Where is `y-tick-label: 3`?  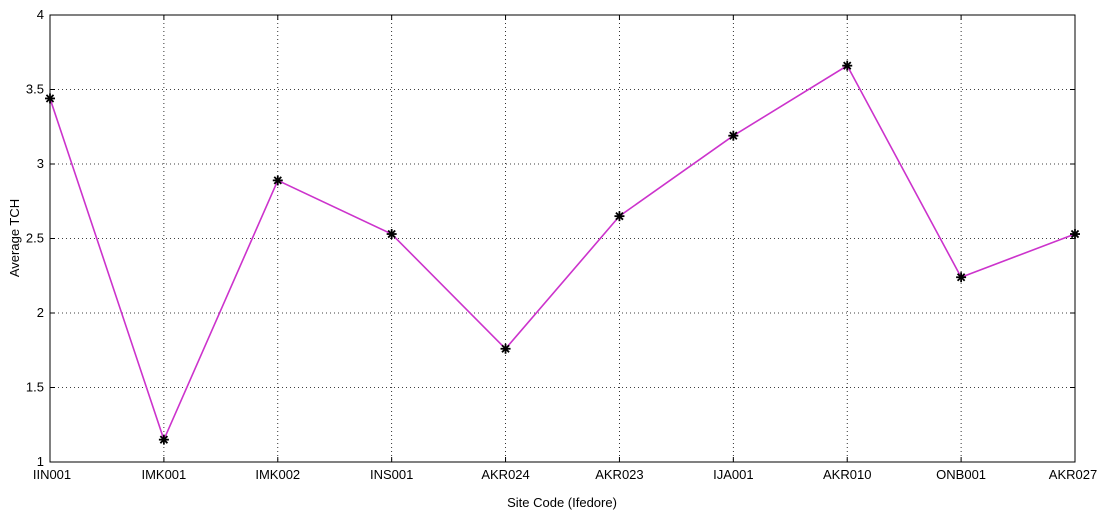
y-tick-label: 3 is located at coordinates (40, 163).